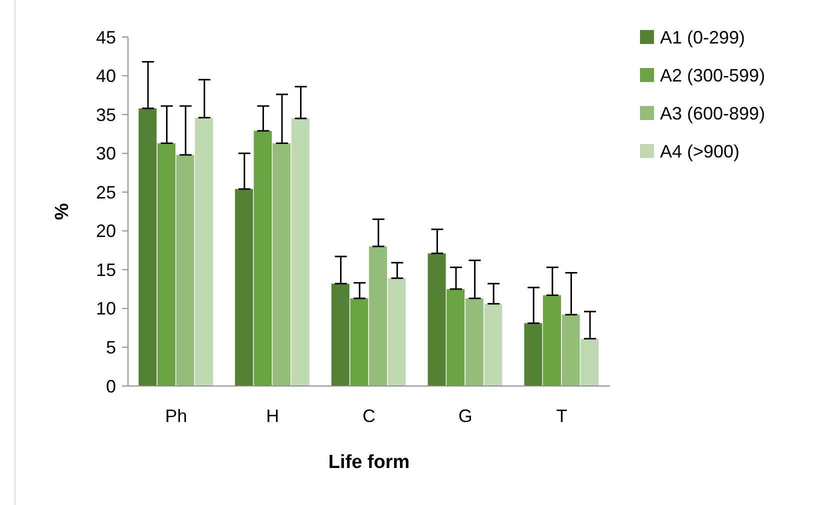 This screenshot has width=832, height=505. What do you see at coordinates (106, 154) in the screenshot?
I see `y-tick-label: 30` at bounding box center [106, 154].